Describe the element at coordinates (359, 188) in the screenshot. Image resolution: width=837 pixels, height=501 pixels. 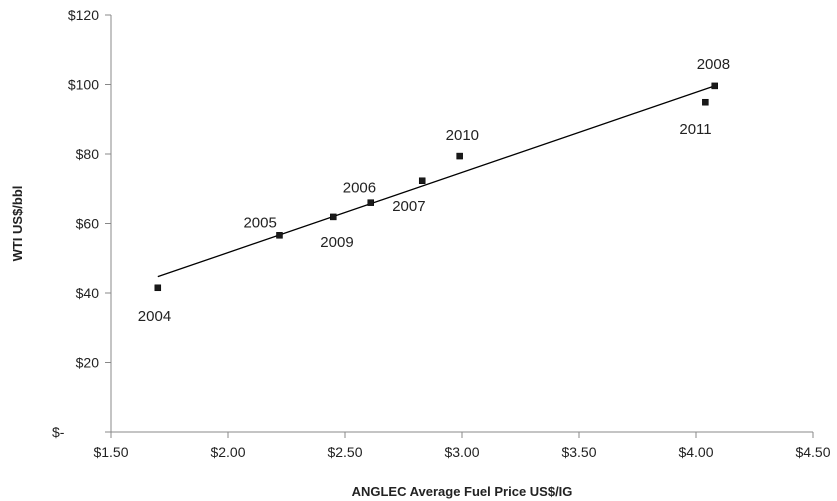
I see `point-label-2006: 2006` at that location.